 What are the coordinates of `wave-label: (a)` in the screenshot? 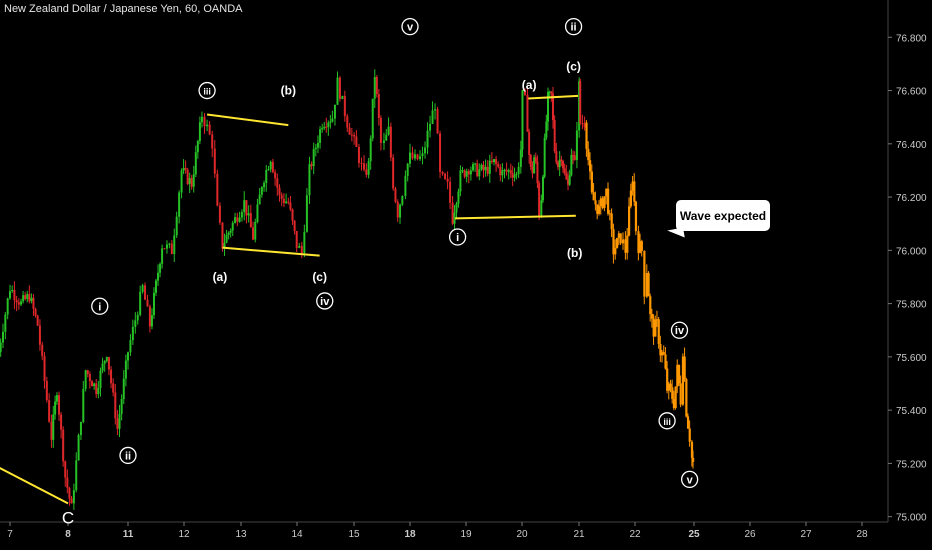 It's located at (529, 85).